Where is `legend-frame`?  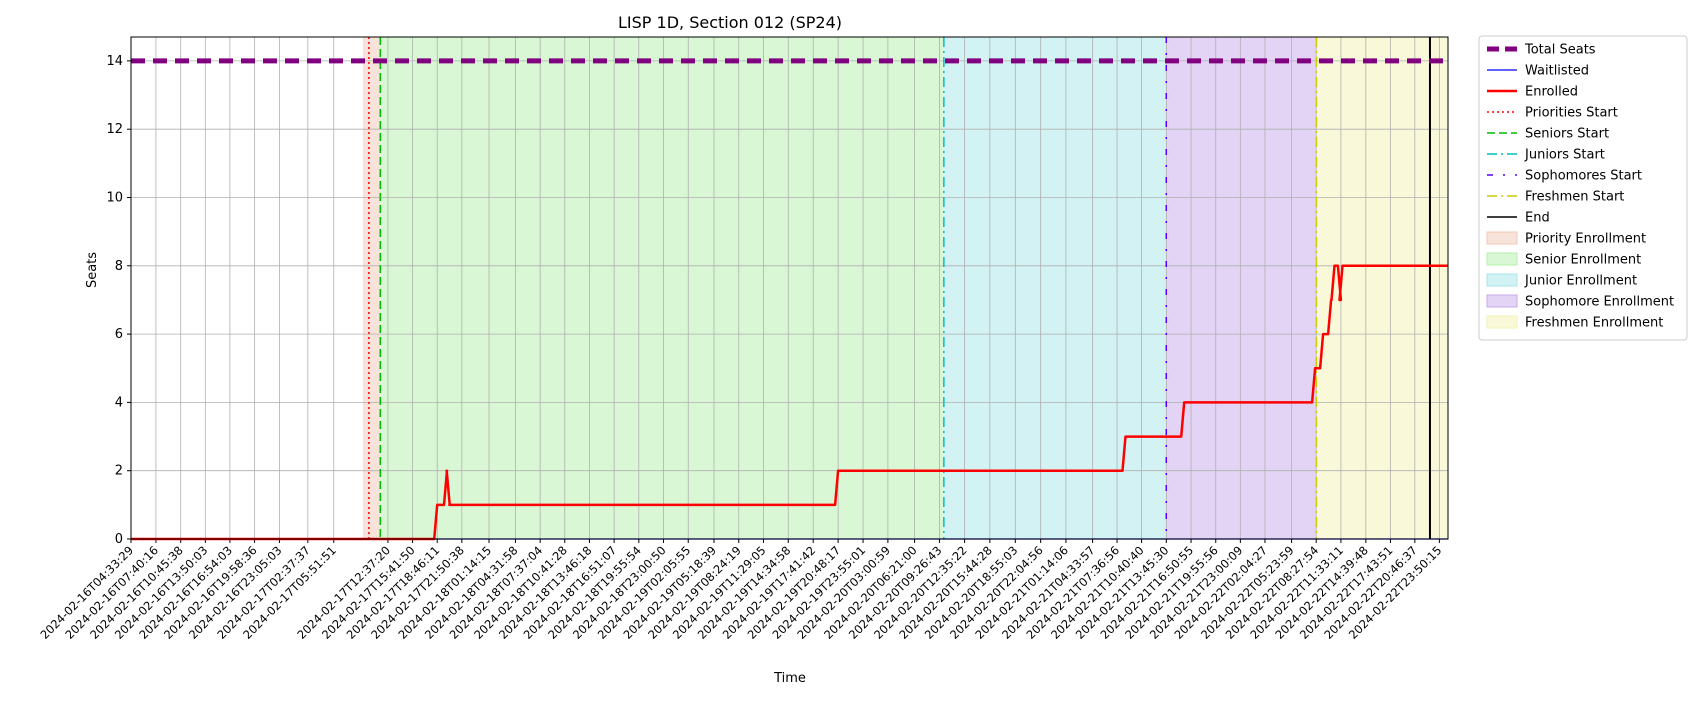
legend-frame is located at coordinates (1583, 188).